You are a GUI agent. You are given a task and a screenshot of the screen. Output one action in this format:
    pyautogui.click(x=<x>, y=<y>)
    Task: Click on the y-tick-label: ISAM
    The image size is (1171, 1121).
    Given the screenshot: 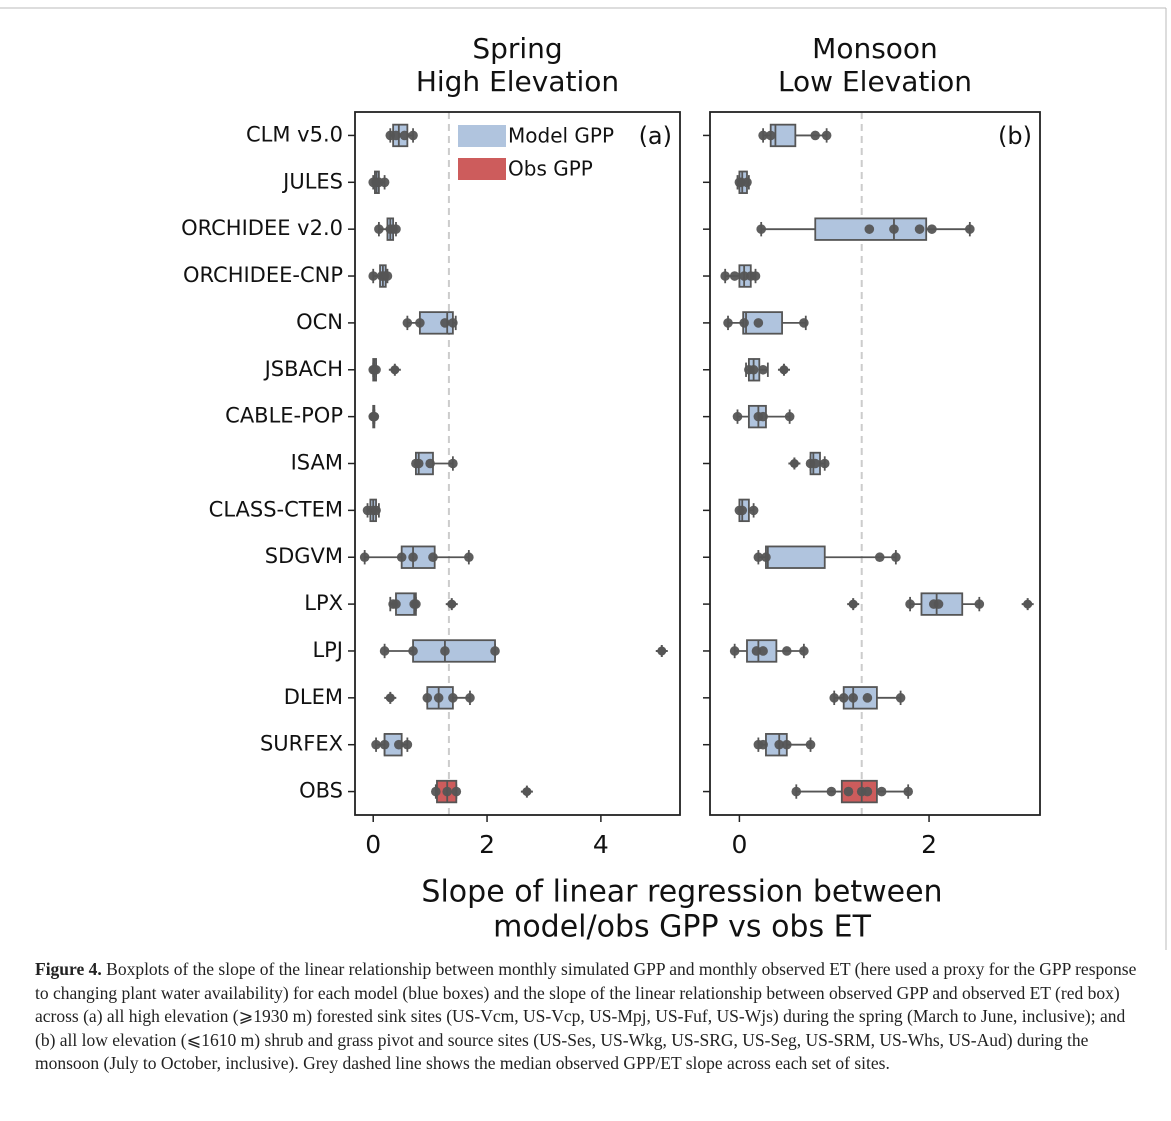 What is the action you would take?
    pyautogui.click(x=317, y=463)
    